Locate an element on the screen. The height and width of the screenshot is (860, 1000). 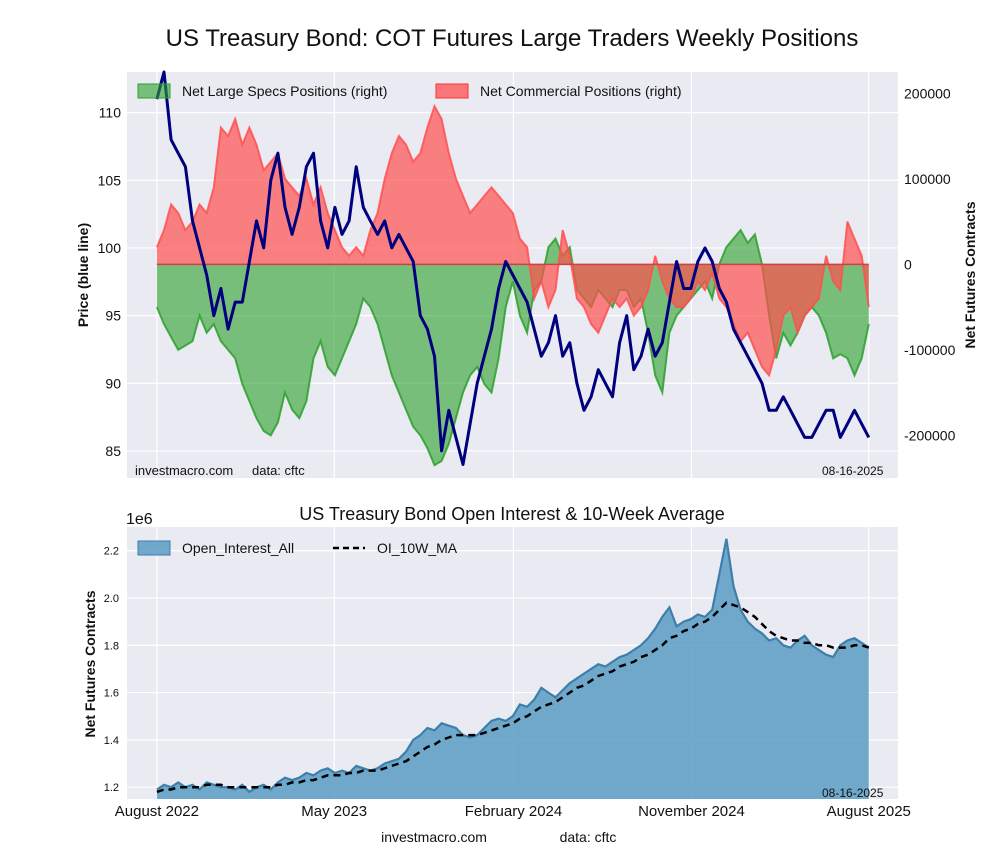
top-right-tick-4: -200000 is located at coordinates (930, 435).